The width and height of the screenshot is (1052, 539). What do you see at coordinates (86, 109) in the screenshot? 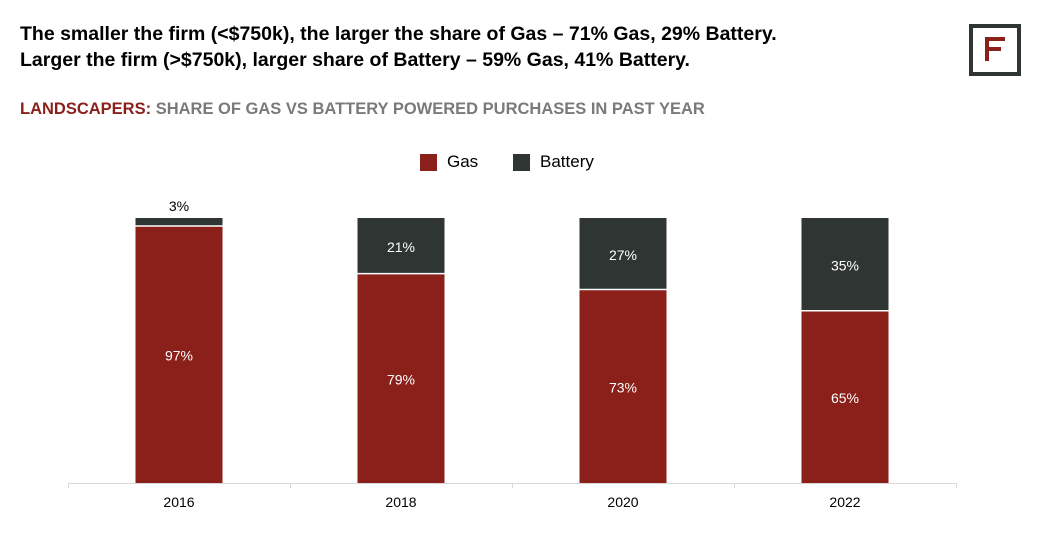
I see `subtitle-lead: LANDSCAPERS:` at bounding box center [86, 109].